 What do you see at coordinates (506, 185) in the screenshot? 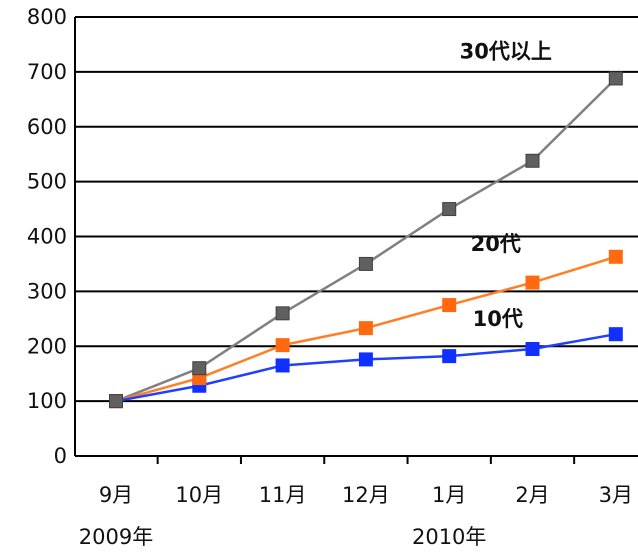
I see `series-labels: 30代以上 20代 10代` at bounding box center [506, 185].